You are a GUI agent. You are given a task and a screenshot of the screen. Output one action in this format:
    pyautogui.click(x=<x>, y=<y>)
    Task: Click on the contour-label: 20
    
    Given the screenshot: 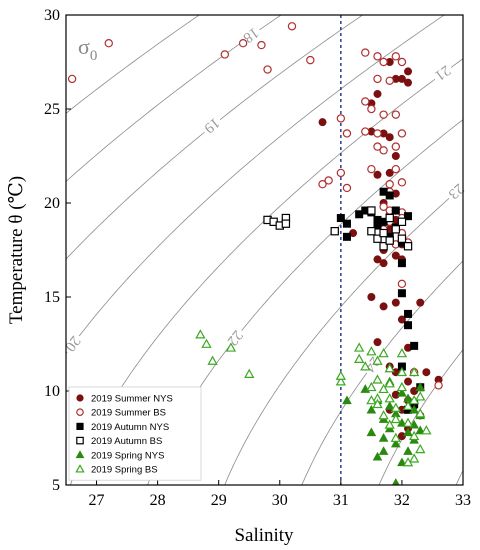 What is the action you would take?
    pyautogui.click(x=72, y=344)
    